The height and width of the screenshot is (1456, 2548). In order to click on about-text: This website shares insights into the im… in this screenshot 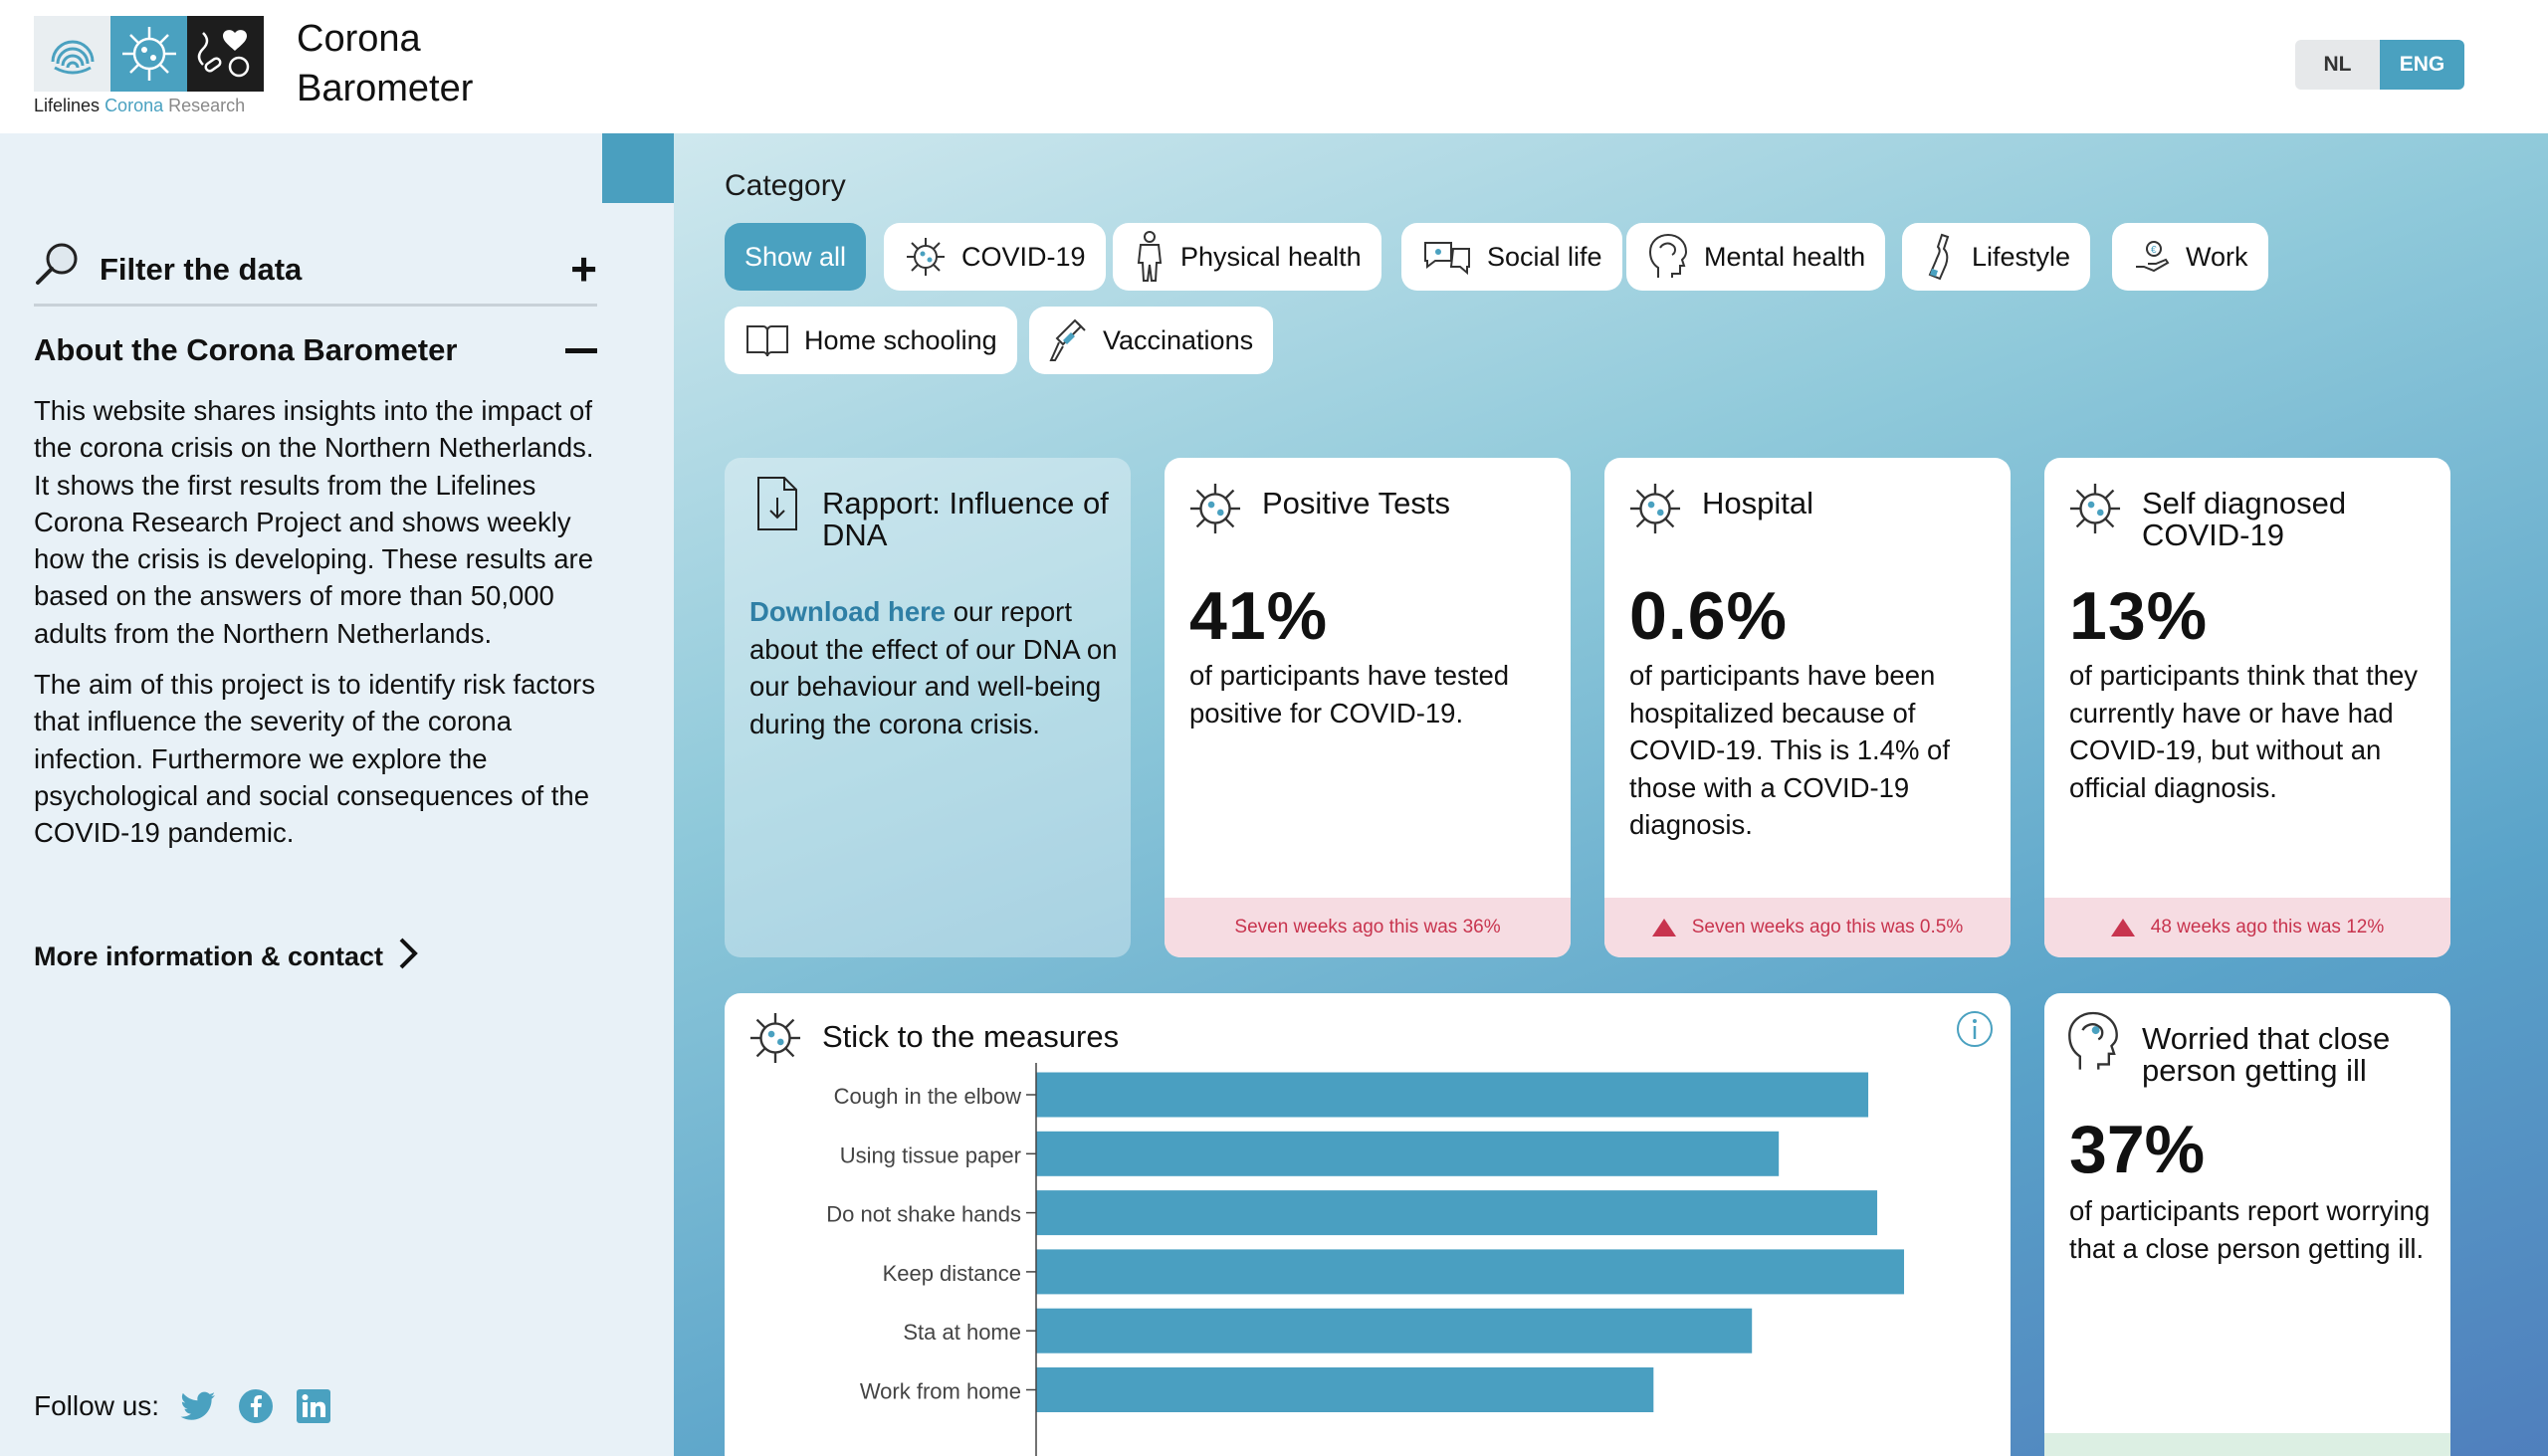, I will do `click(317, 629)`.